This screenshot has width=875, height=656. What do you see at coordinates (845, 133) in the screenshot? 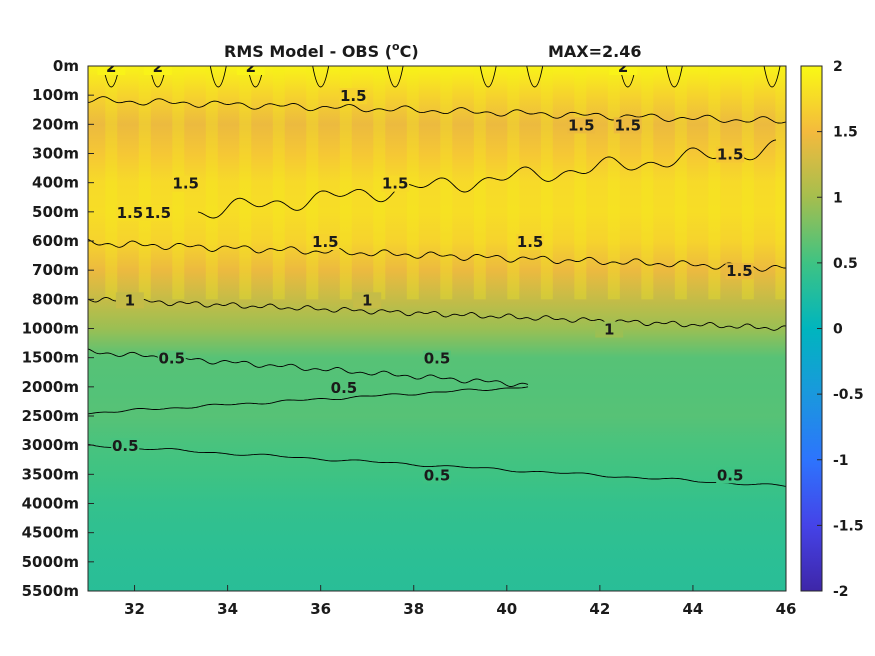
I see `colorbar-tick-label: 1.5` at bounding box center [845, 133].